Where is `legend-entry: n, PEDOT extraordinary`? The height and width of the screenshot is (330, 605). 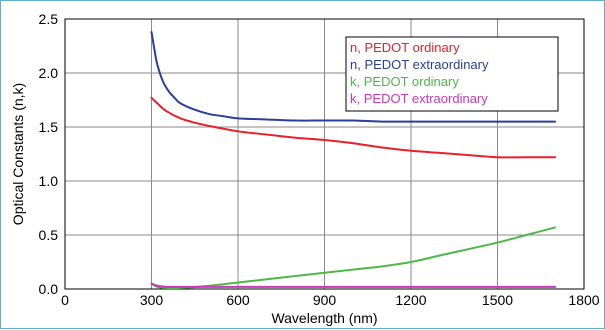
legend-entry: n, PEDOT extraordinary is located at coordinates (419, 64).